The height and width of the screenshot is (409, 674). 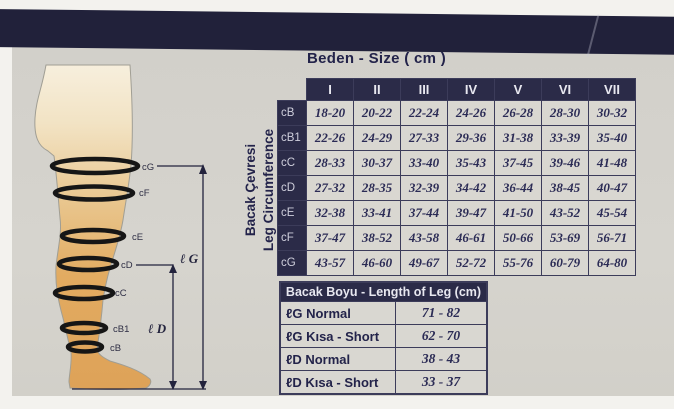 I want to click on size-row-label: cC, so click(x=292, y=163).